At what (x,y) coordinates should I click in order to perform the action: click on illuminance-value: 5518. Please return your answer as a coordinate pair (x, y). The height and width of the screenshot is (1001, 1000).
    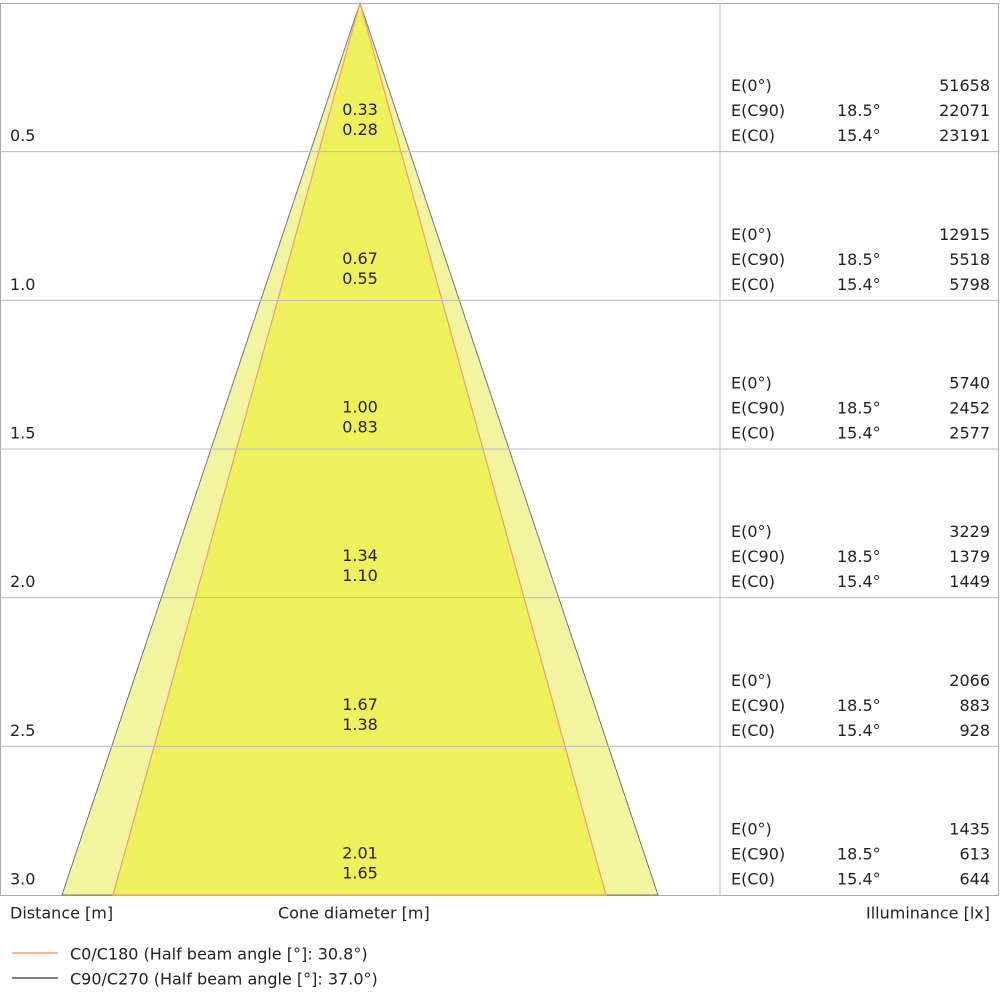
    Looking at the image, I should click on (969, 259).